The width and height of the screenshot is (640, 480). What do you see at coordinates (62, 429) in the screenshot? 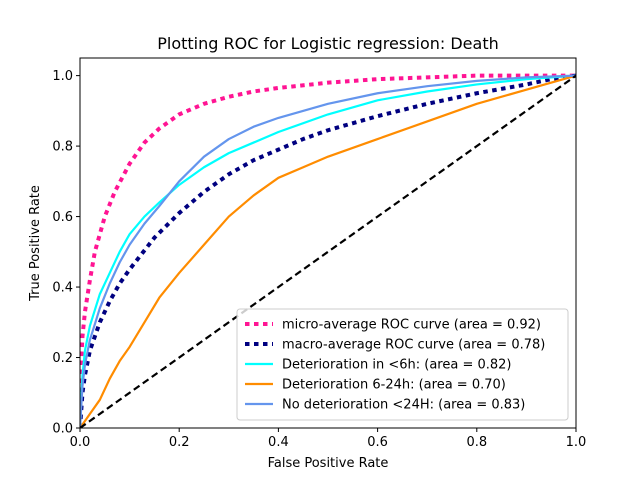
I see `y-tick-label: 0.0` at bounding box center [62, 429].